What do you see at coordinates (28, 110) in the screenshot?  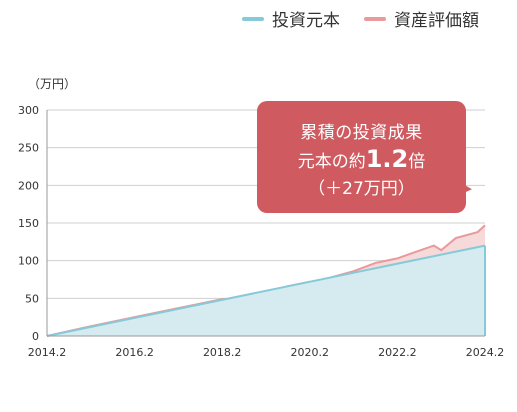 I see `y-tick-label-300: 300` at bounding box center [28, 110].